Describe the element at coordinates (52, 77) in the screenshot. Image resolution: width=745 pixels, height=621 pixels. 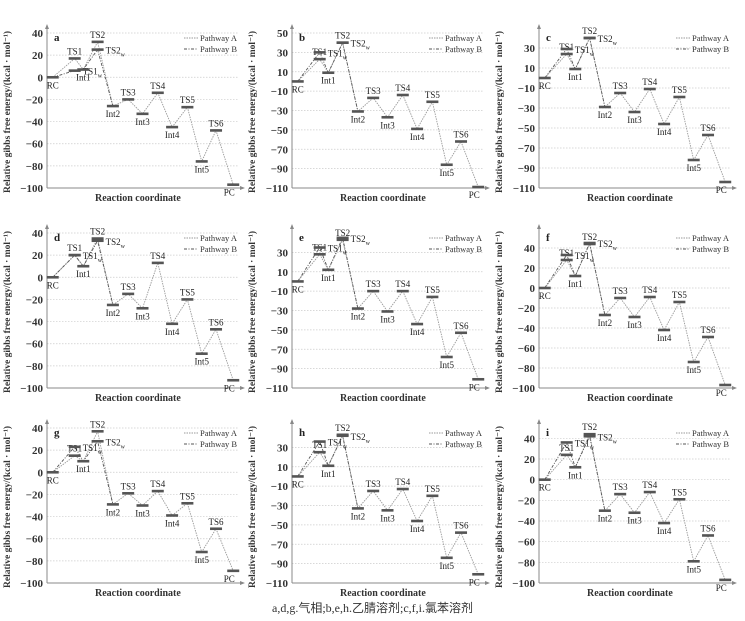
I see `energy-level-RC` at that location.